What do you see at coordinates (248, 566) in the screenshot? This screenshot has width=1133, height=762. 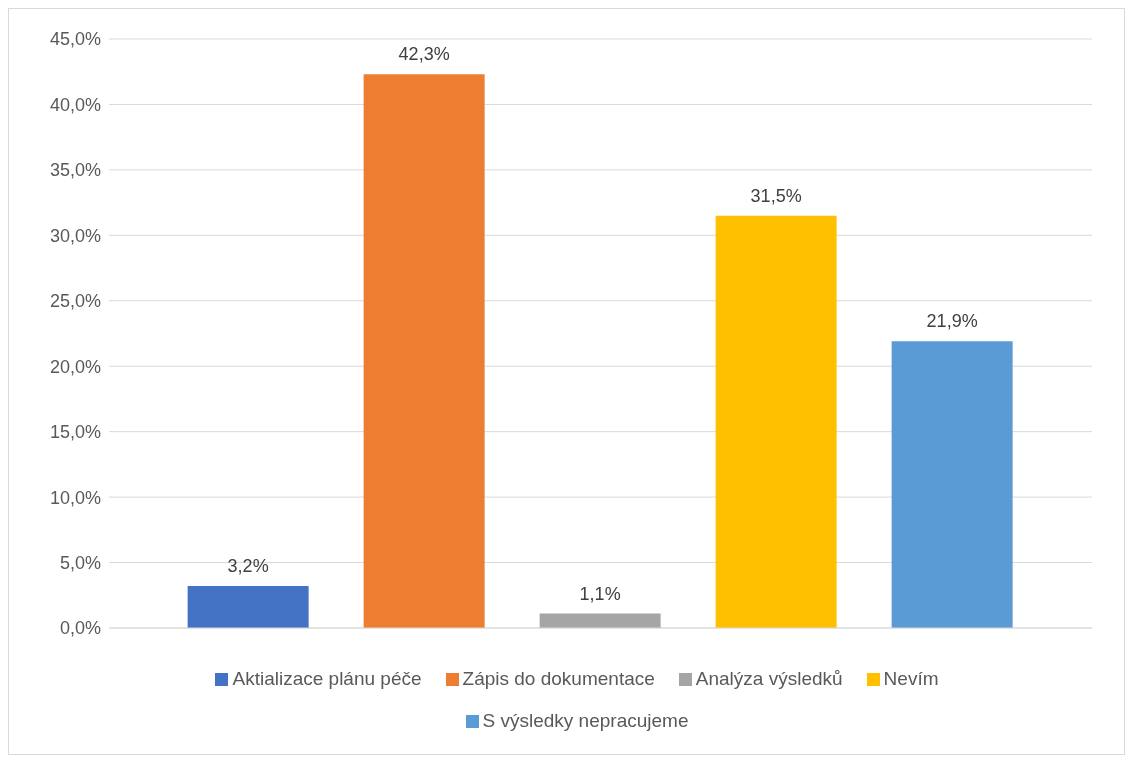 I see `data-label: 3,2%` at bounding box center [248, 566].